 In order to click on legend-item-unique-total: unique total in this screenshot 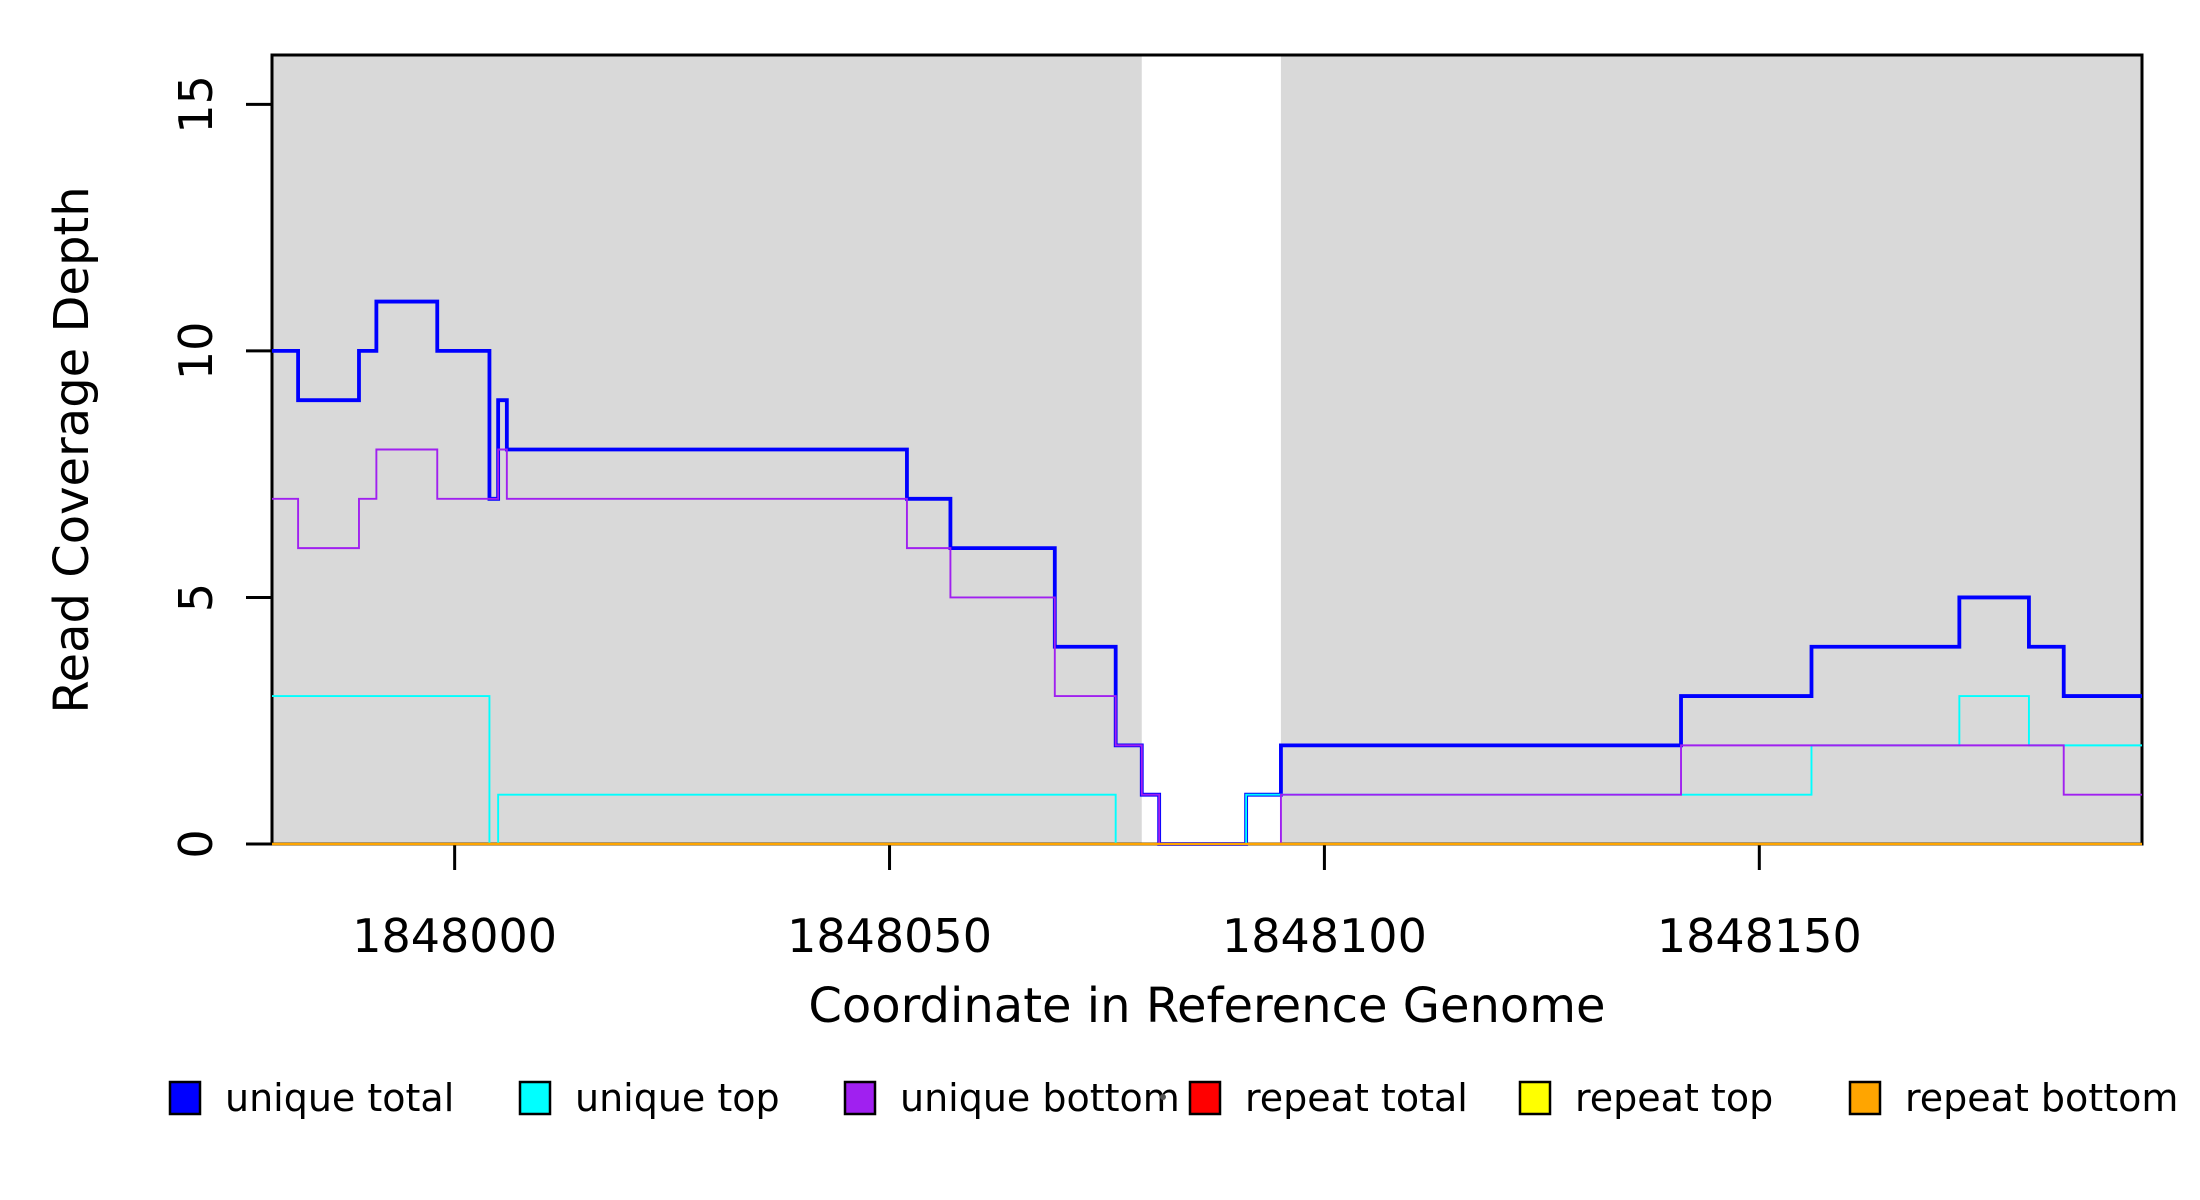, I will do `click(311, 1098)`.